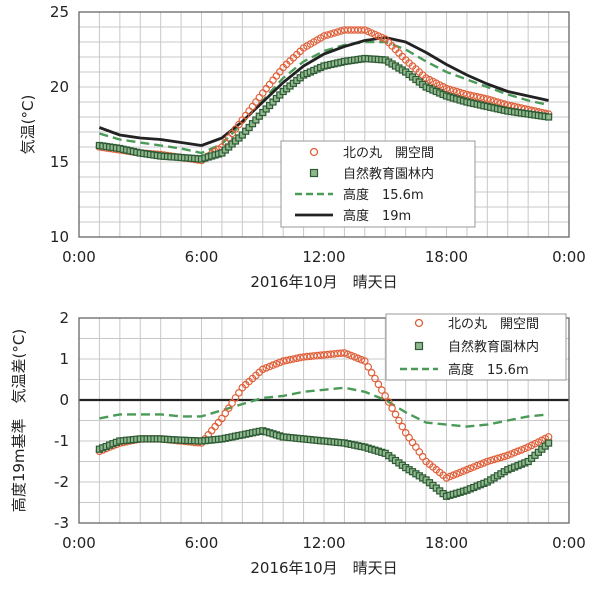 This screenshot has width=600, height=594. What do you see at coordinates (64, 359) in the screenshot?
I see `y-tick-label: 1` at bounding box center [64, 359].